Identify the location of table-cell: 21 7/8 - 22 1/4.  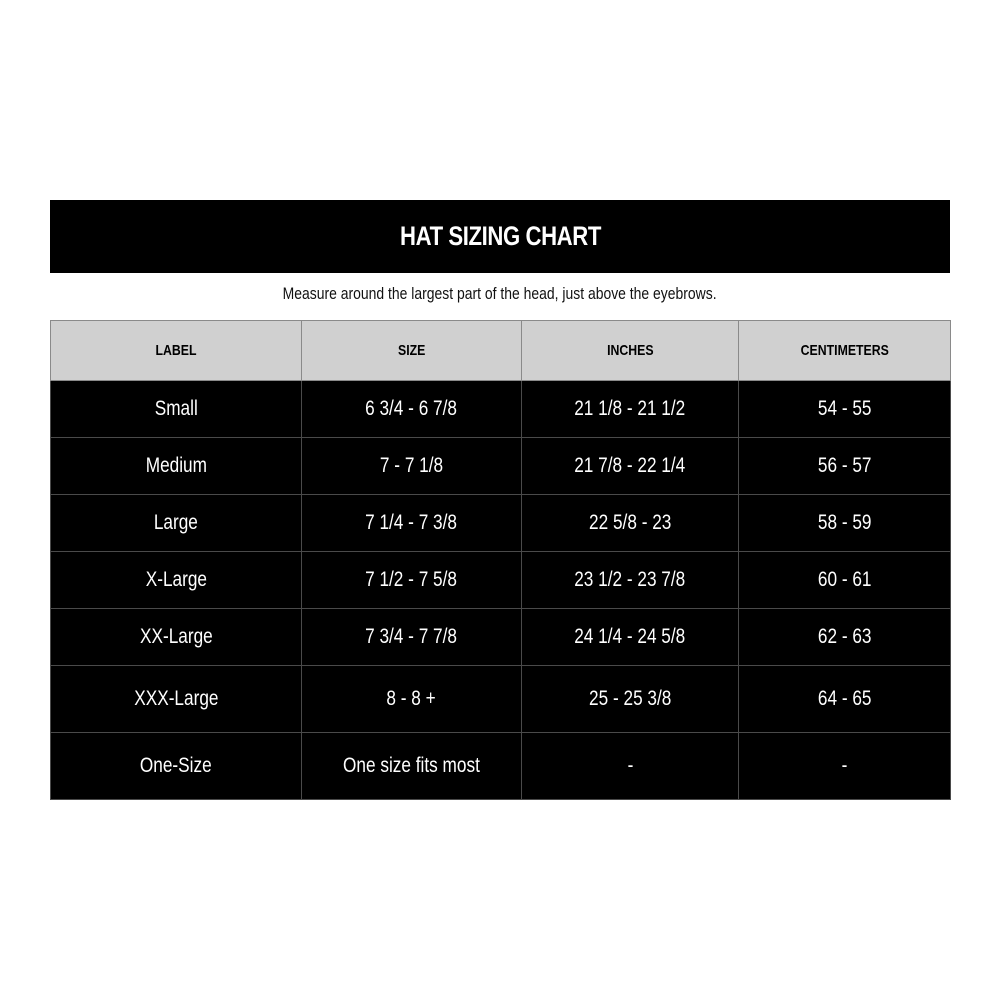
(630, 466).